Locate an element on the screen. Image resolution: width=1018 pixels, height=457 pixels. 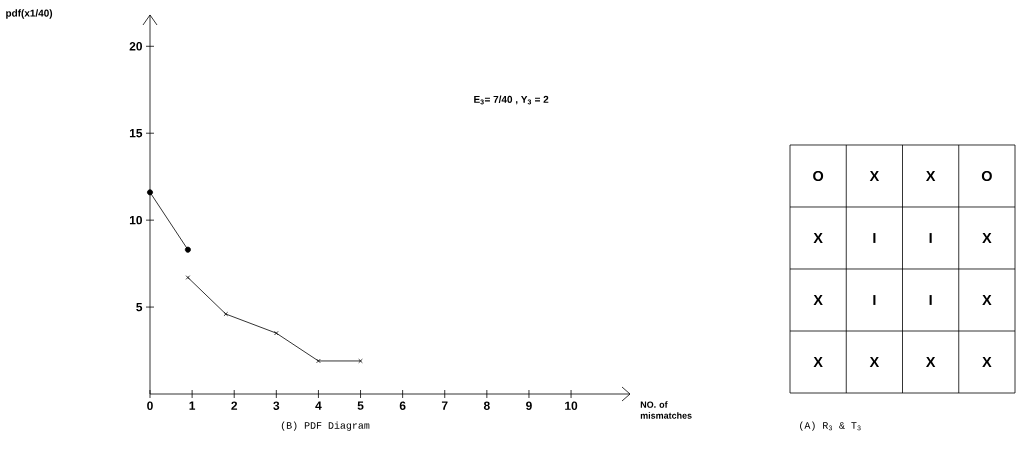
x-tick-label: 2 is located at coordinates (234, 405).